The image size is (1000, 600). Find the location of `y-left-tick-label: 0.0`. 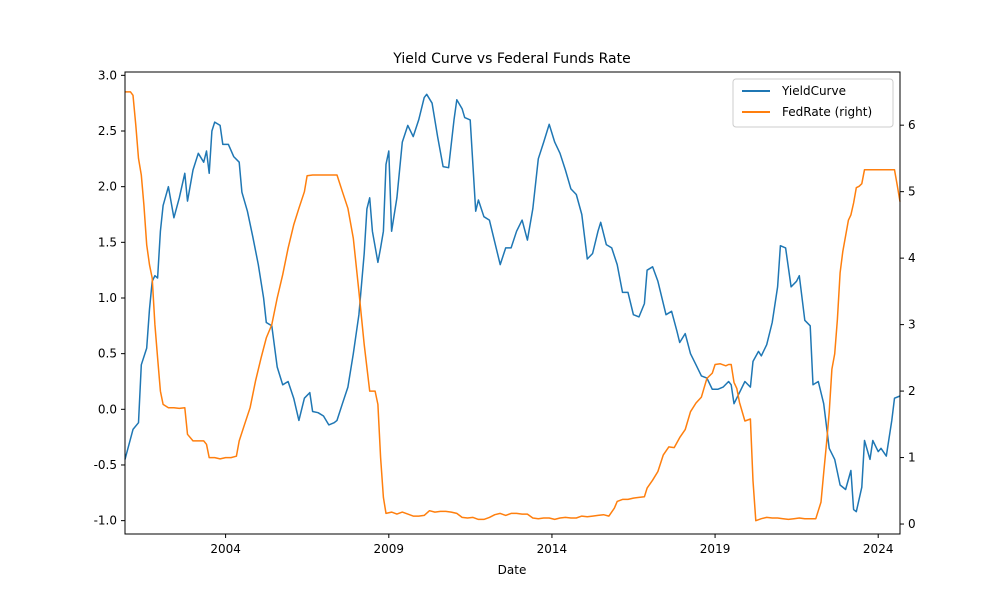

y-left-tick-label: 0.0 is located at coordinates (107, 409).